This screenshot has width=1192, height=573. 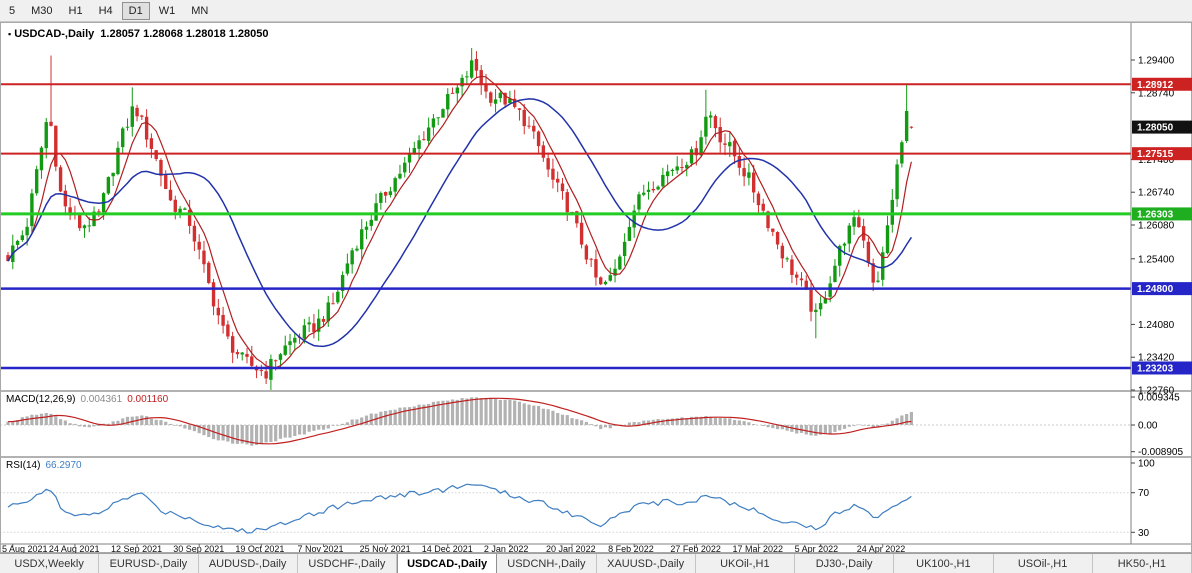 I want to click on price-badge-label: 1.23203, so click(x=1155, y=368).